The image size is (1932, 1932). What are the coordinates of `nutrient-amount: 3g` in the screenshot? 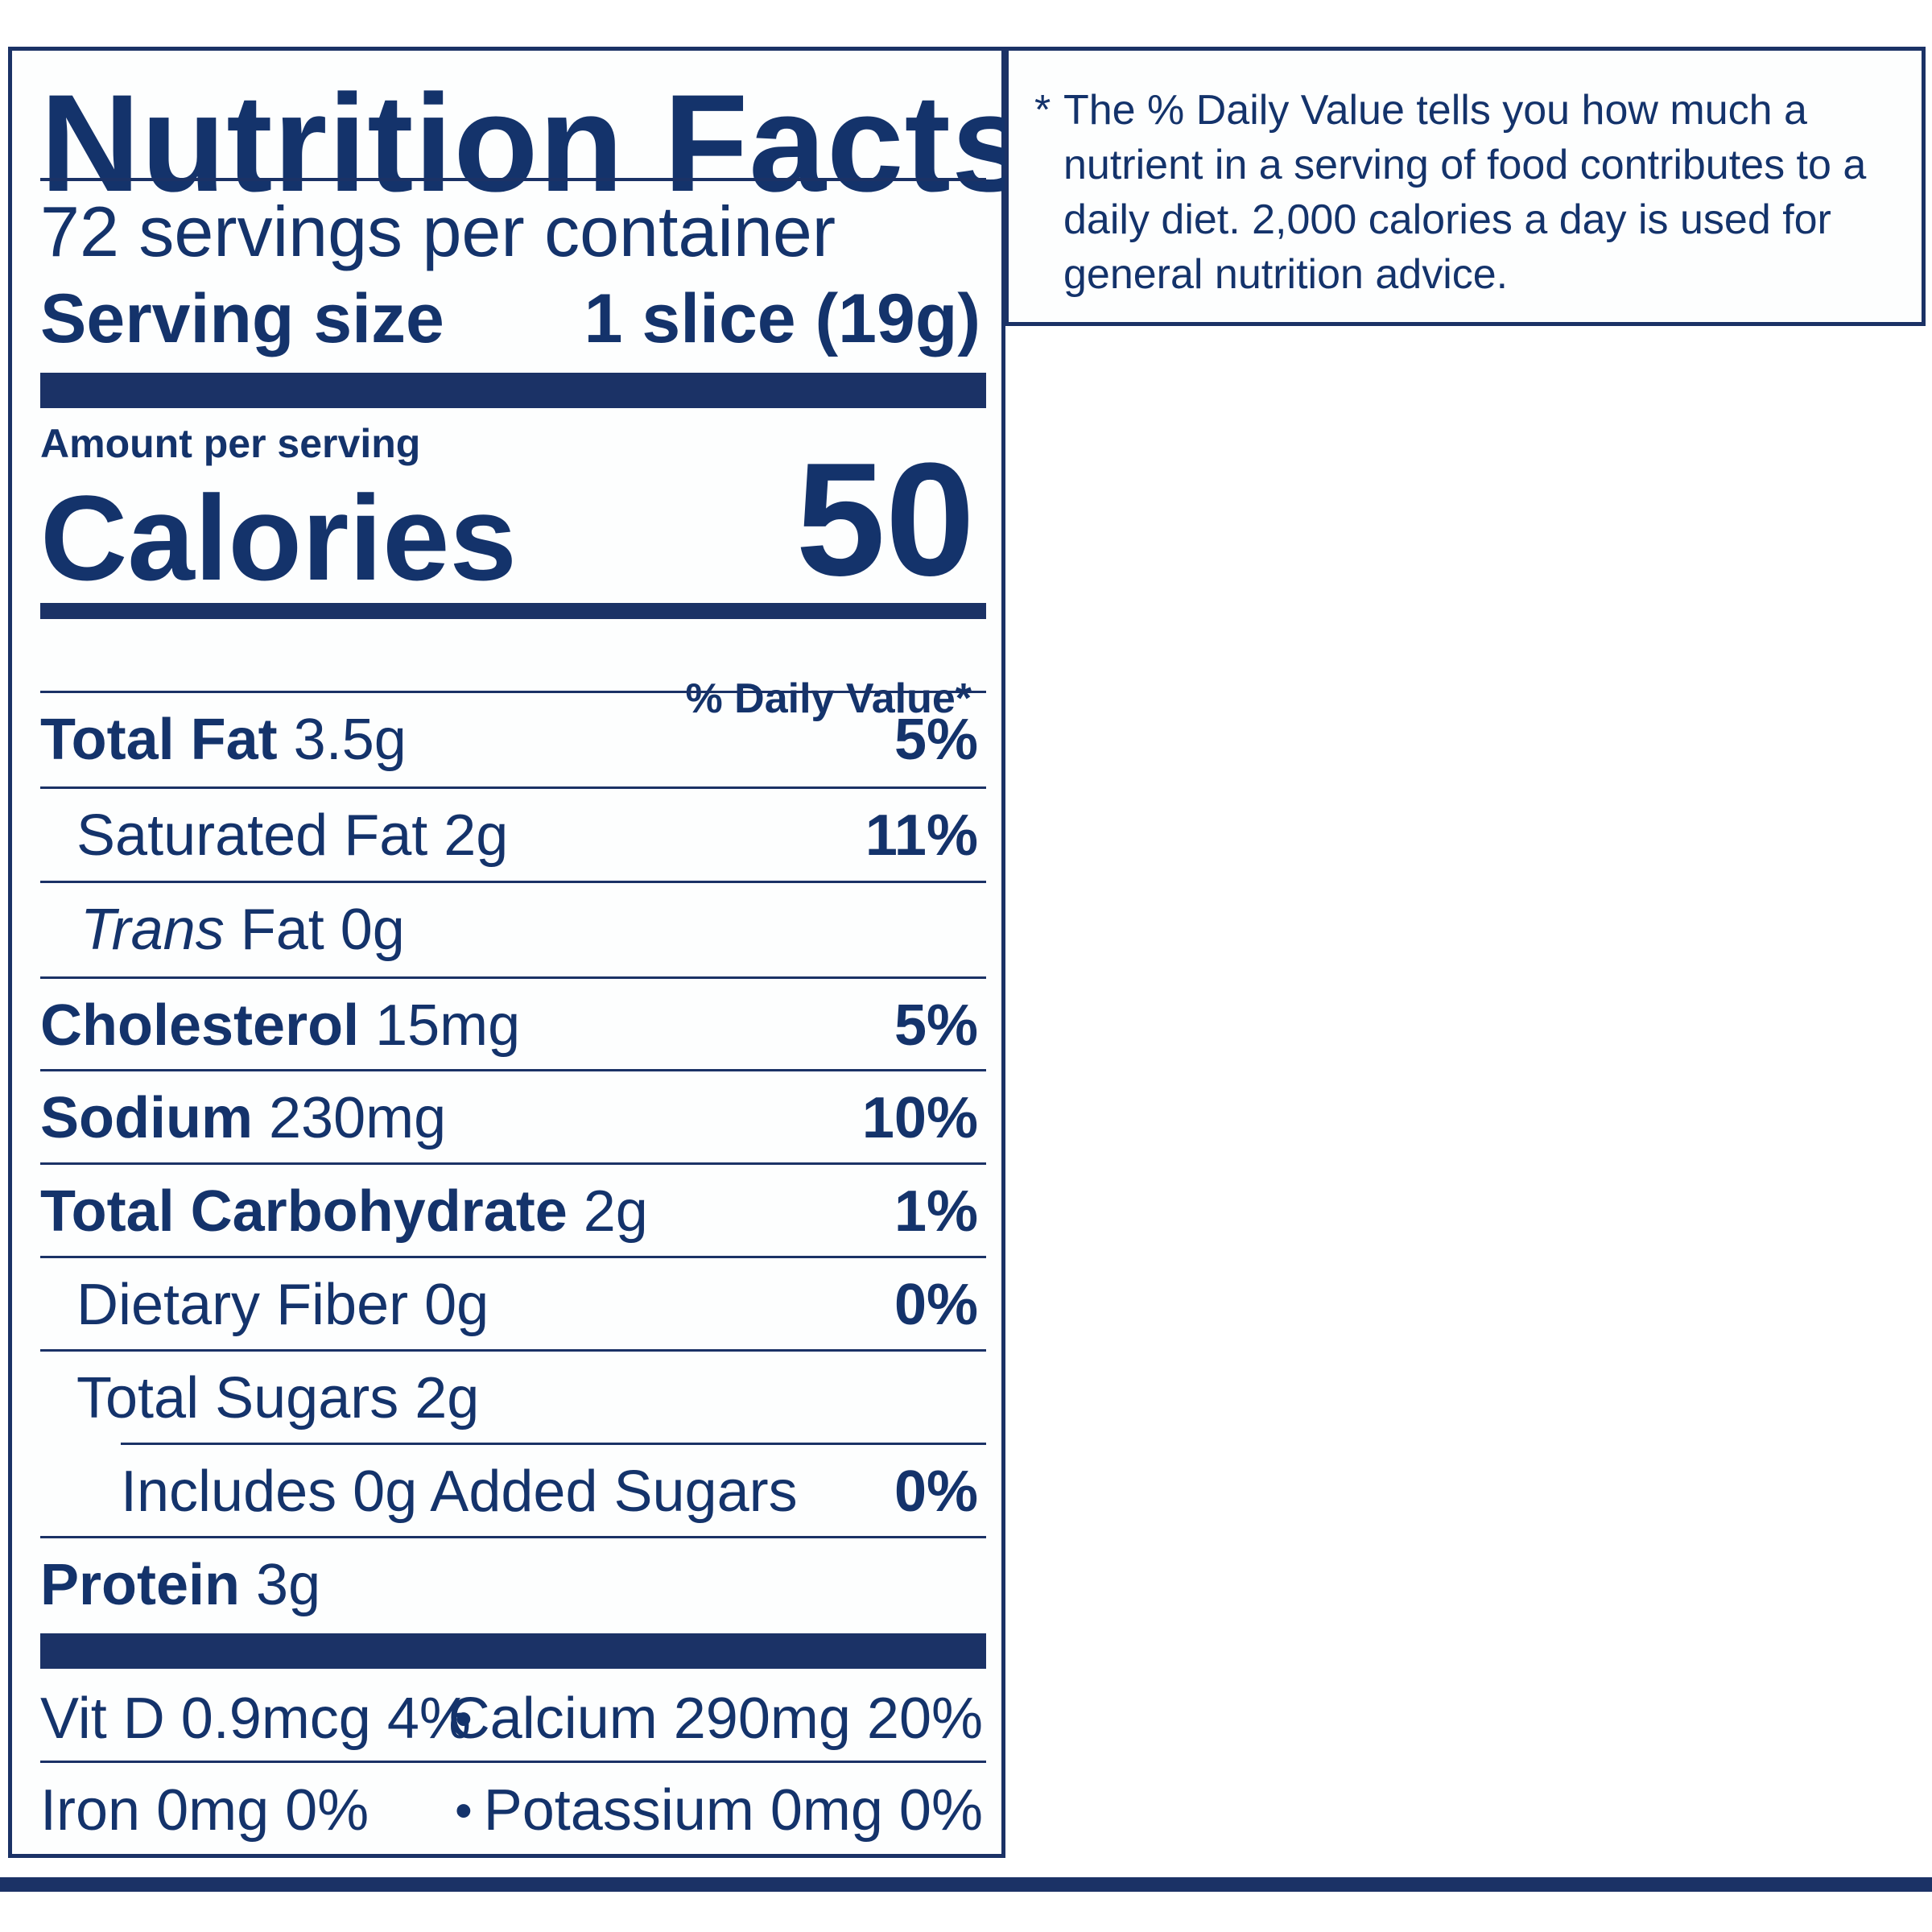 It's located at (288, 1585).